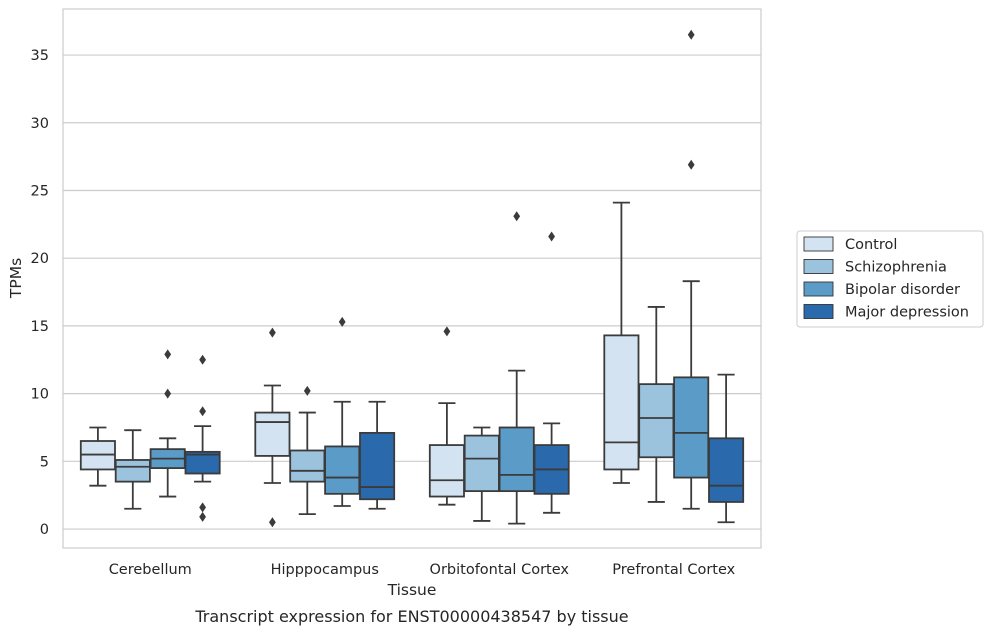 Image resolution: width=993 pixels, height=634 pixels. Describe the element at coordinates (40, 395) in the screenshot. I see `y-tick-label: 10` at that location.